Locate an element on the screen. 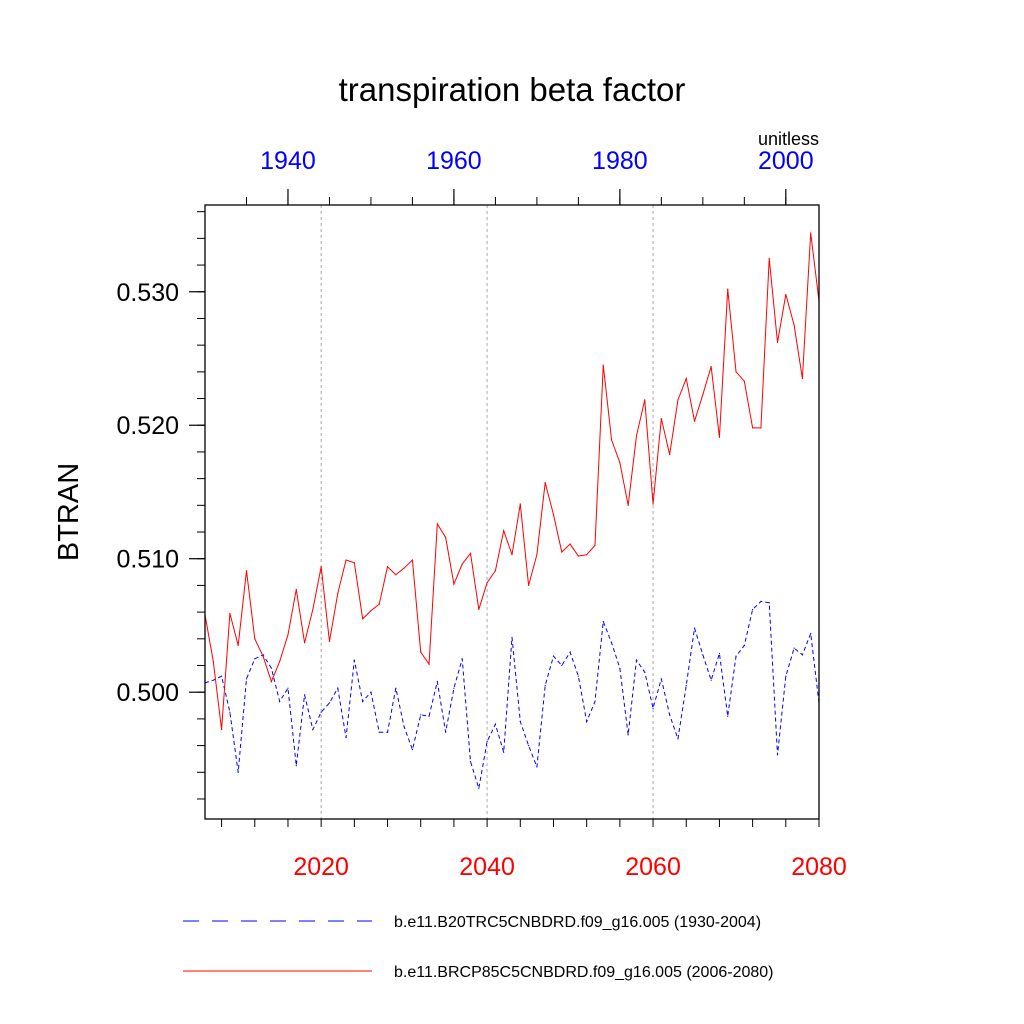  data-point-0-1964 is located at coordinates (487, 741).